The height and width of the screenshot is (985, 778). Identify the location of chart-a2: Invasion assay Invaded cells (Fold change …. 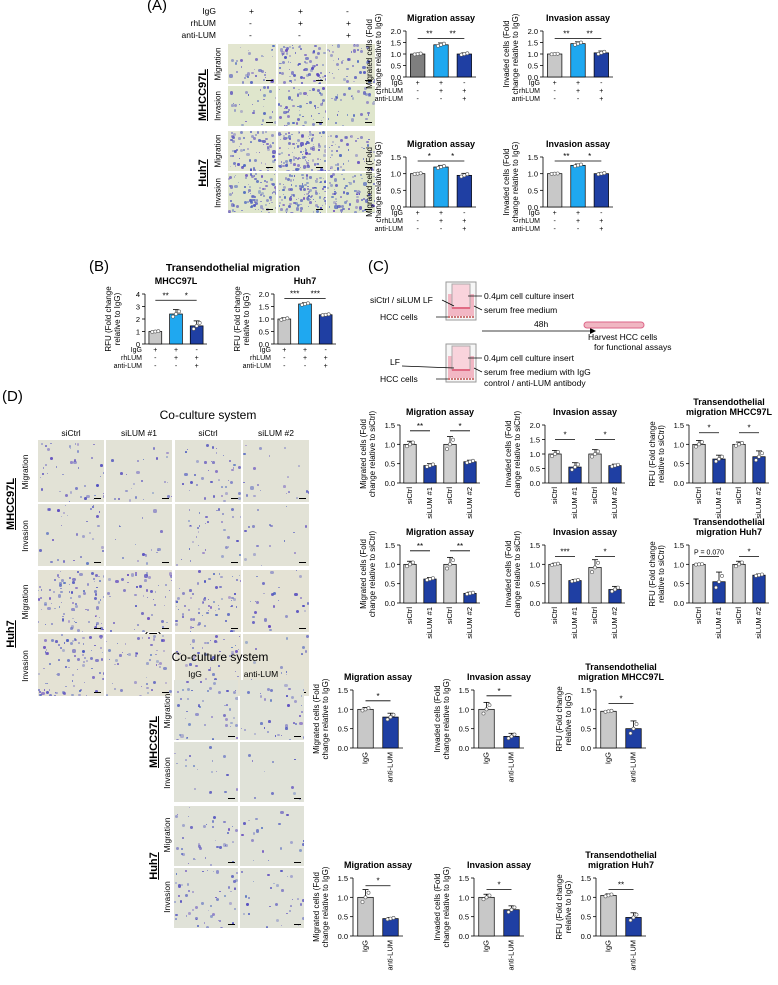
(557, 58).